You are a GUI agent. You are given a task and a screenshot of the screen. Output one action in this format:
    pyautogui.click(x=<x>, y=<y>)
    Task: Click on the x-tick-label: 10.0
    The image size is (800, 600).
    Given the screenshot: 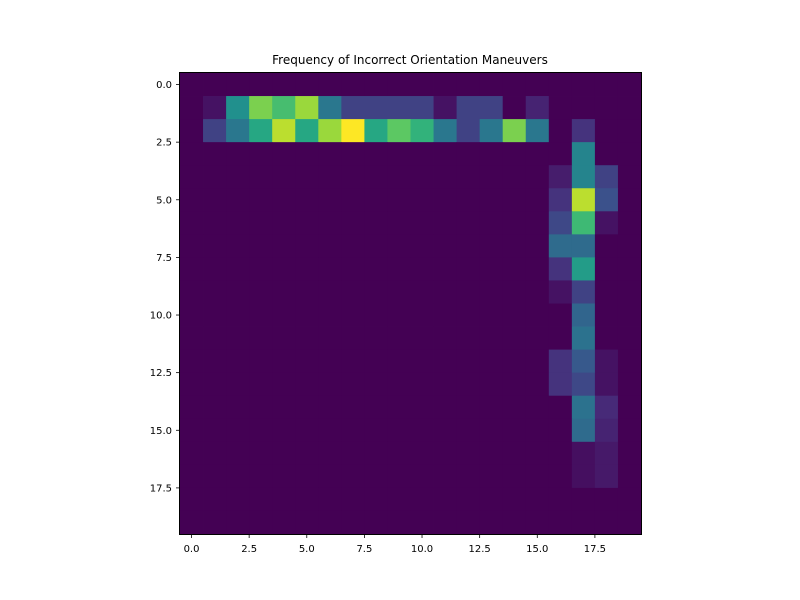 What is the action you would take?
    pyautogui.click(x=422, y=549)
    